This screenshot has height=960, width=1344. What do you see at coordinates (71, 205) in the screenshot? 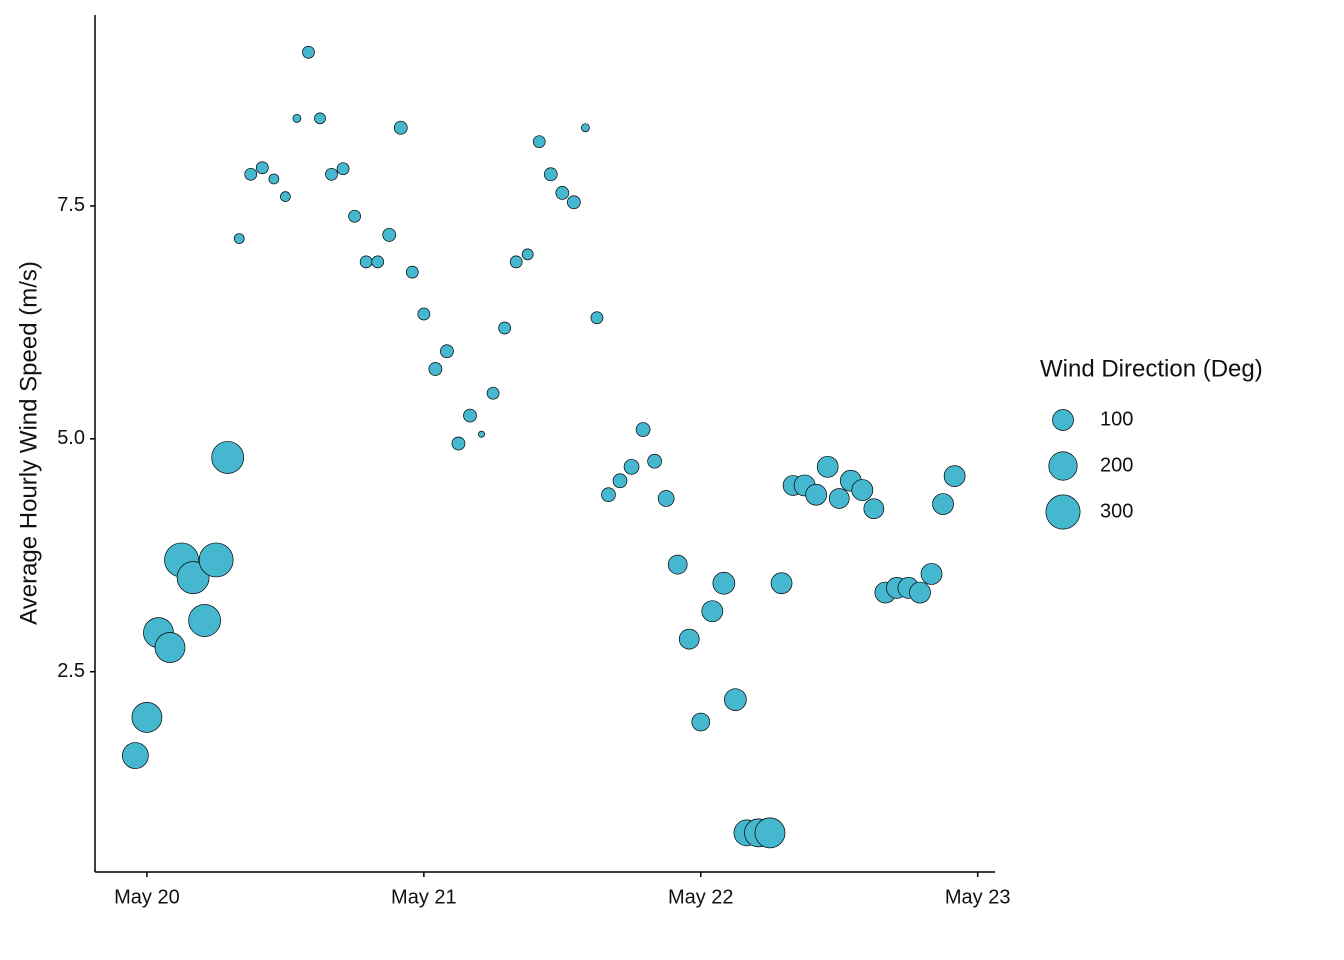
I see `y-tick-label: 7.5` at bounding box center [71, 205].